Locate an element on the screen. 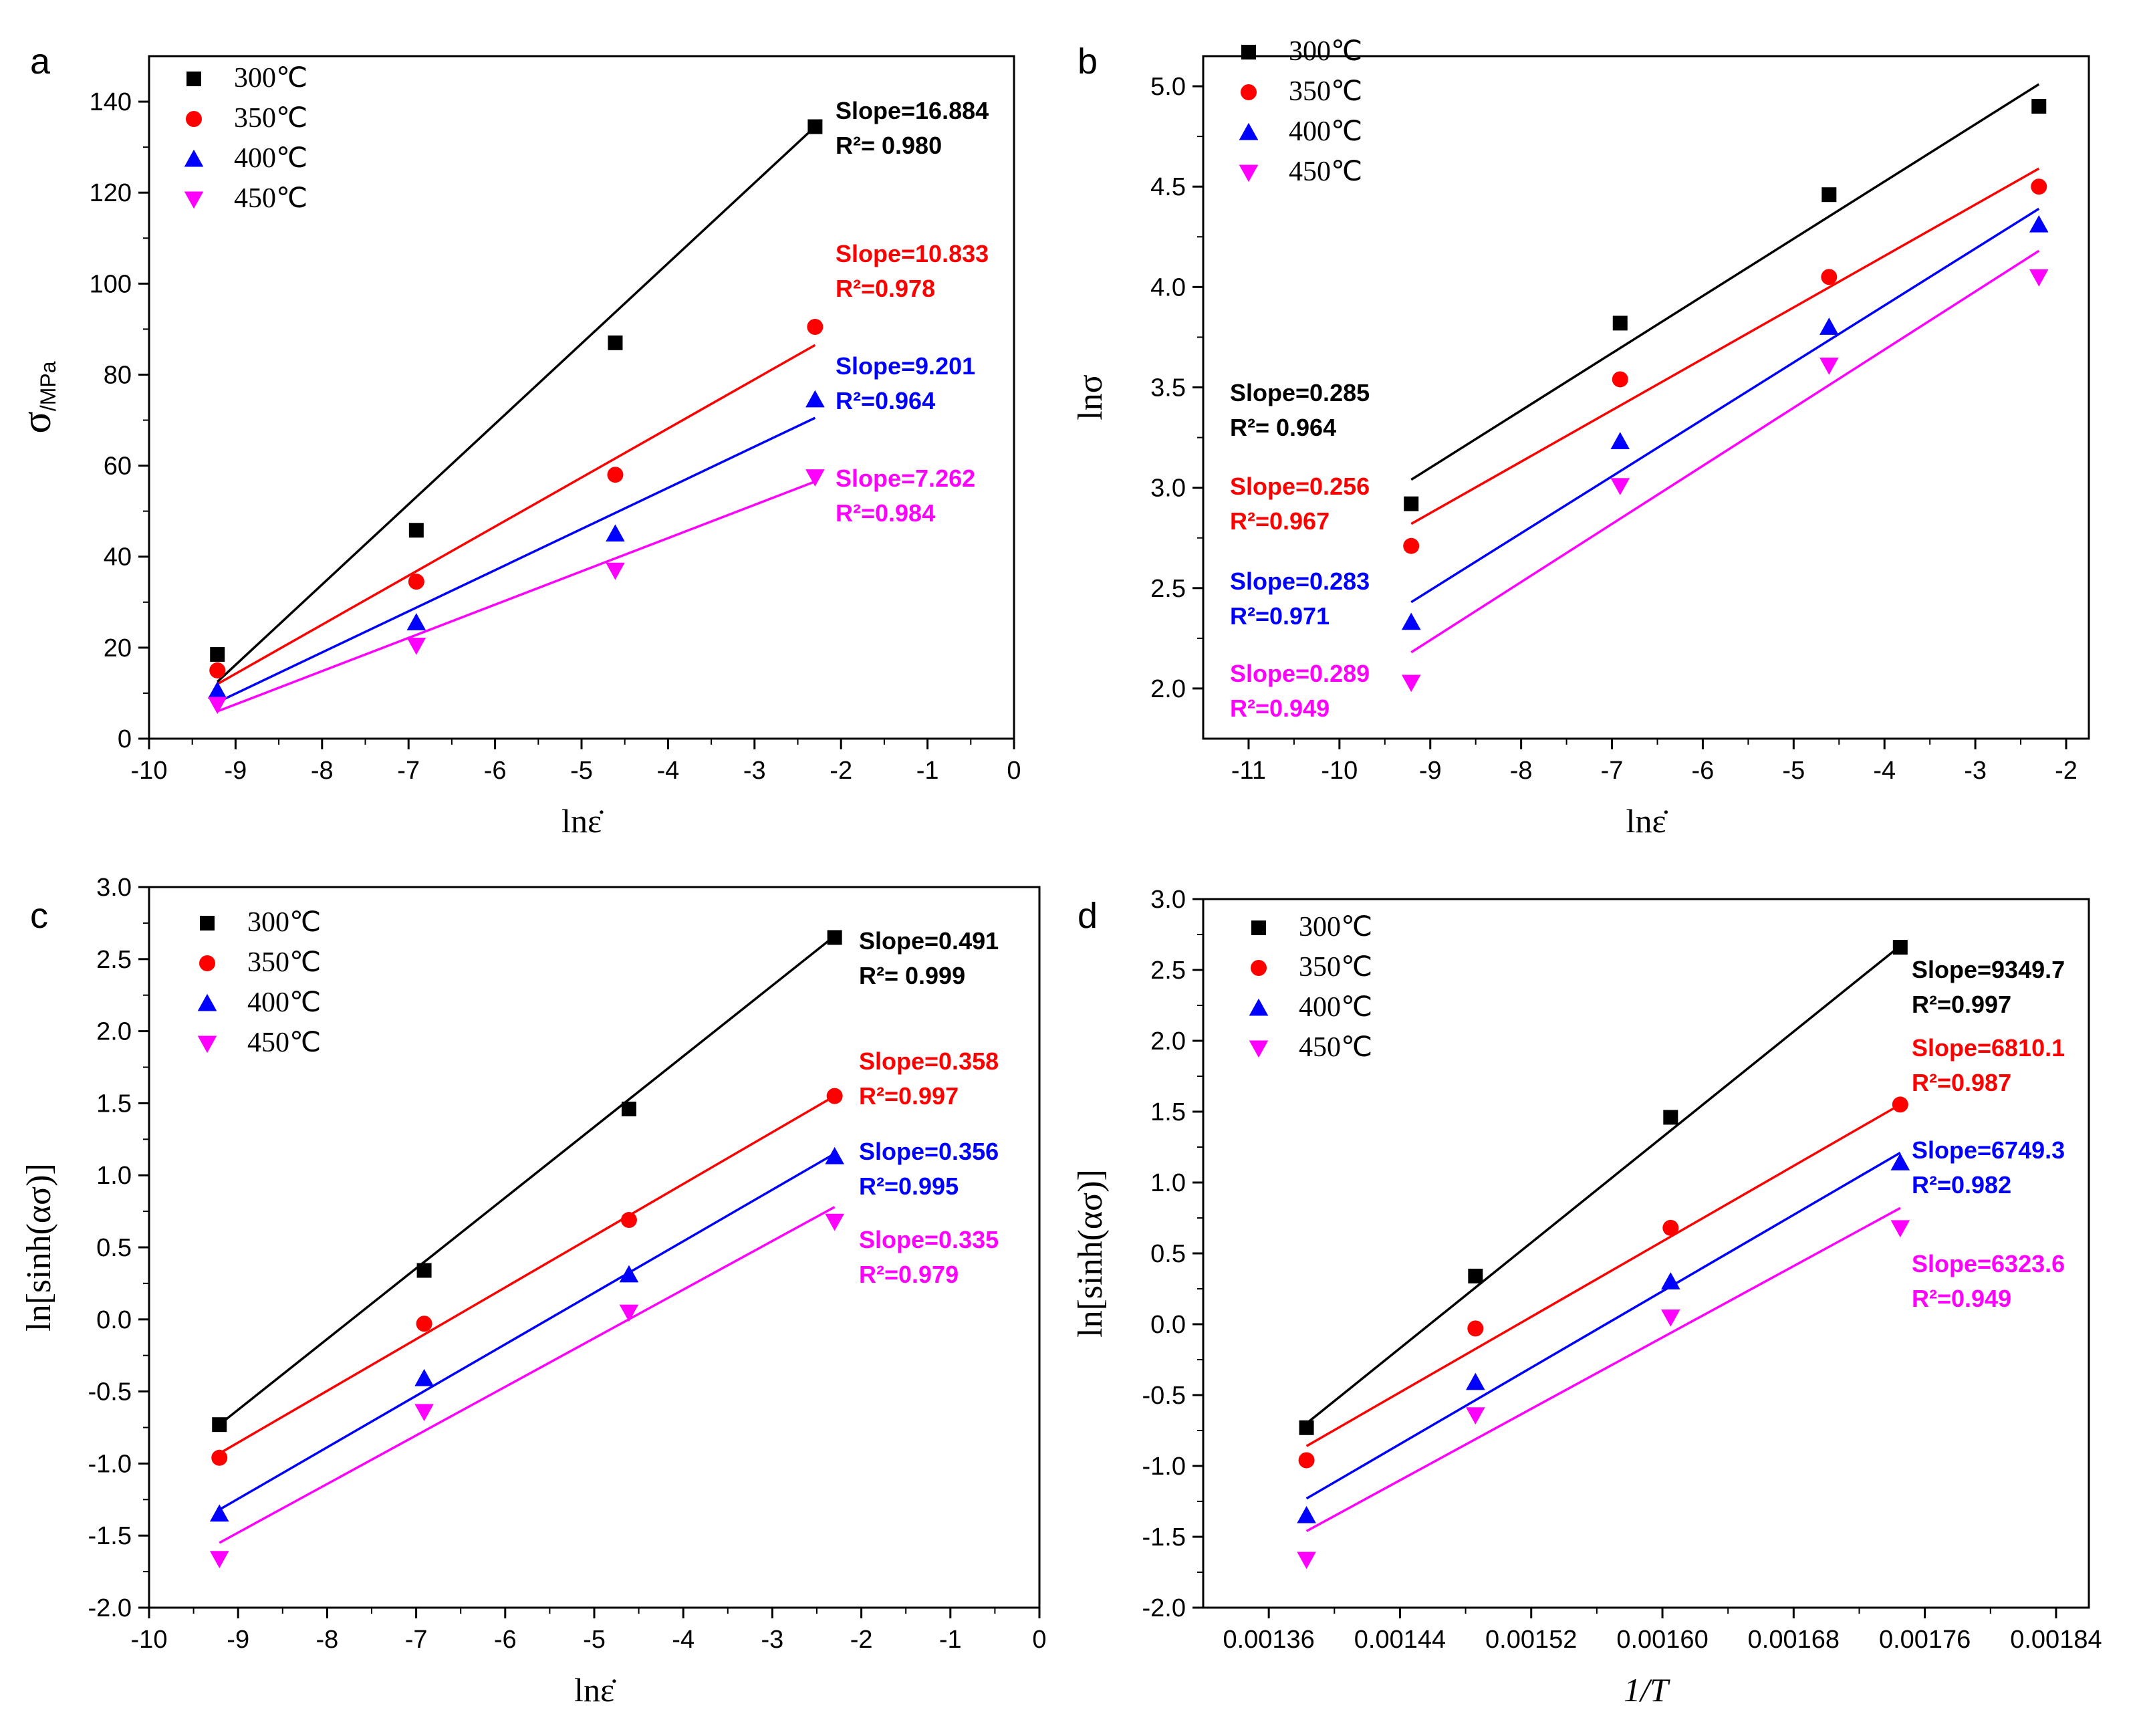 This screenshot has width=2141, height=1736. panel-label: c is located at coordinates (39, 916).